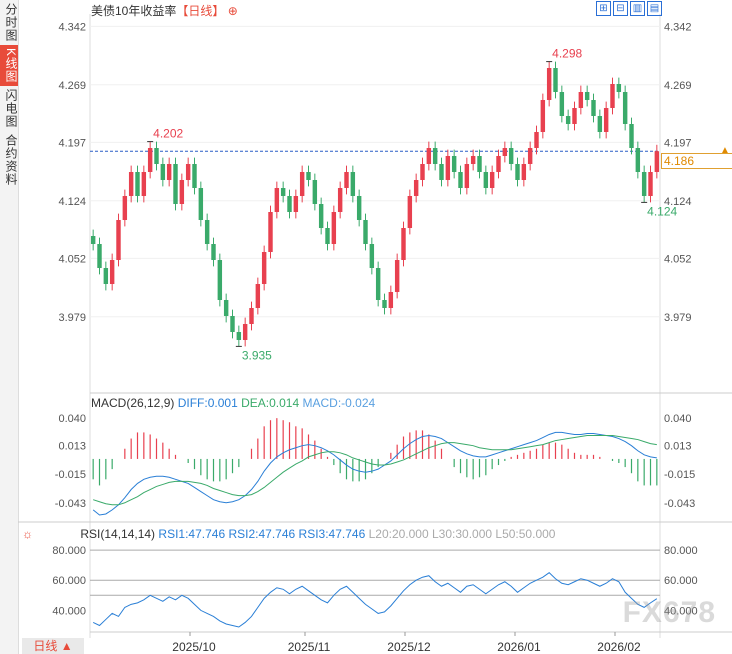 This screenshot has width=732, height=654. I want to click on macd-diff-line, so click(374, 473).